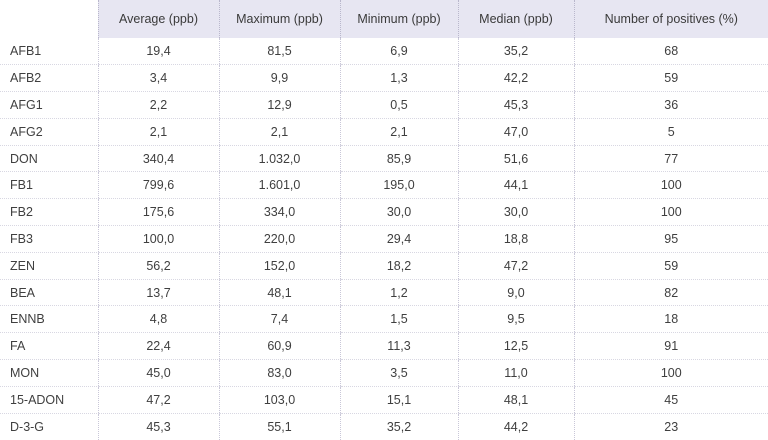 This screenshot has width=768, height=440. I want to click on table-row: FB3 100,0 220,0 29,4 18,8 95, so click(384, 239).